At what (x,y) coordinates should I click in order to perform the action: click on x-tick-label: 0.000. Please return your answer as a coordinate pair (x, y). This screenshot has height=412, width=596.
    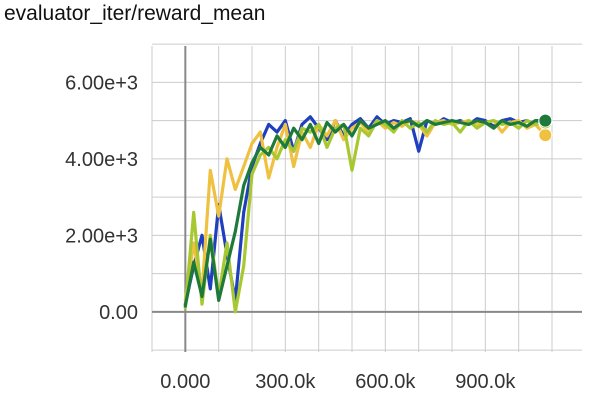
    Looking at the image, I should click on (185, 382).